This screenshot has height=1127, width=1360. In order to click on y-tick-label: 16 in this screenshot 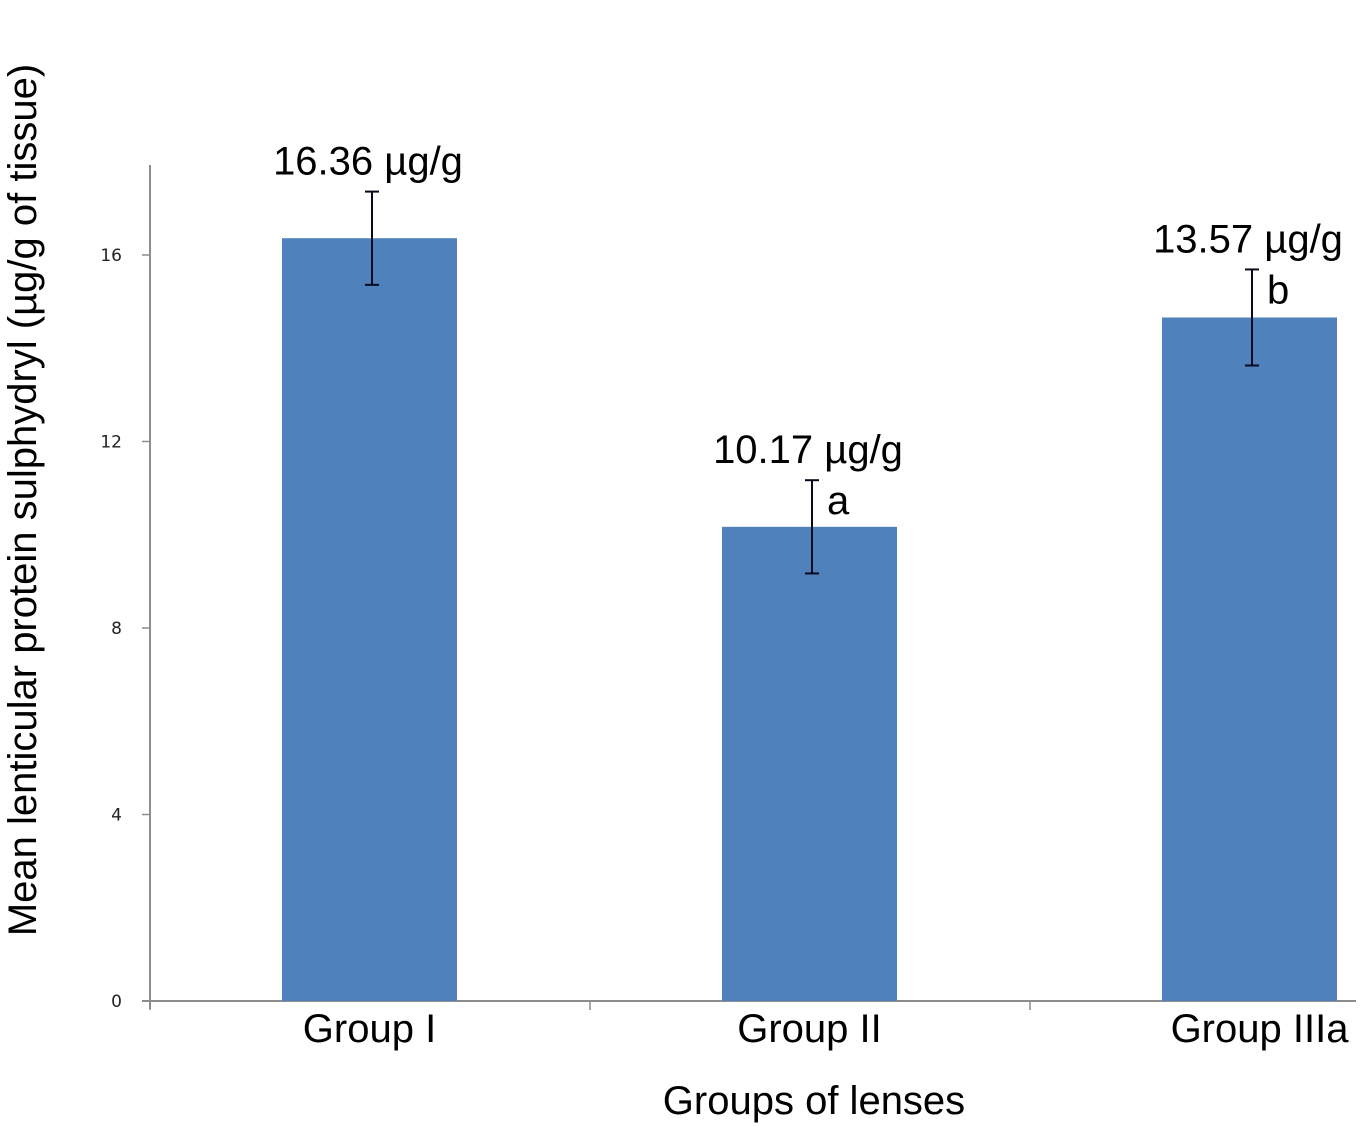, I will do `click(111, 256)`.